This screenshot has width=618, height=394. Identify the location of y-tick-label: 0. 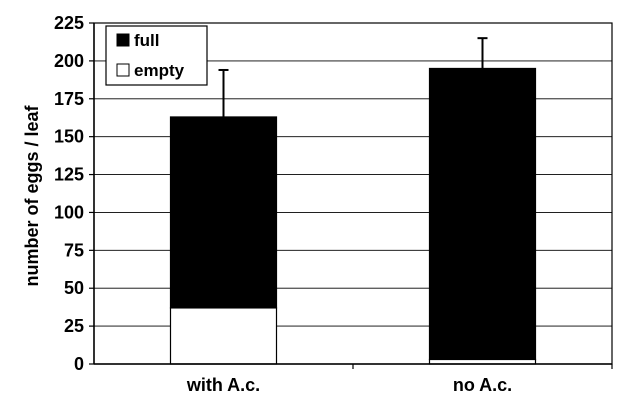
(79, 364).